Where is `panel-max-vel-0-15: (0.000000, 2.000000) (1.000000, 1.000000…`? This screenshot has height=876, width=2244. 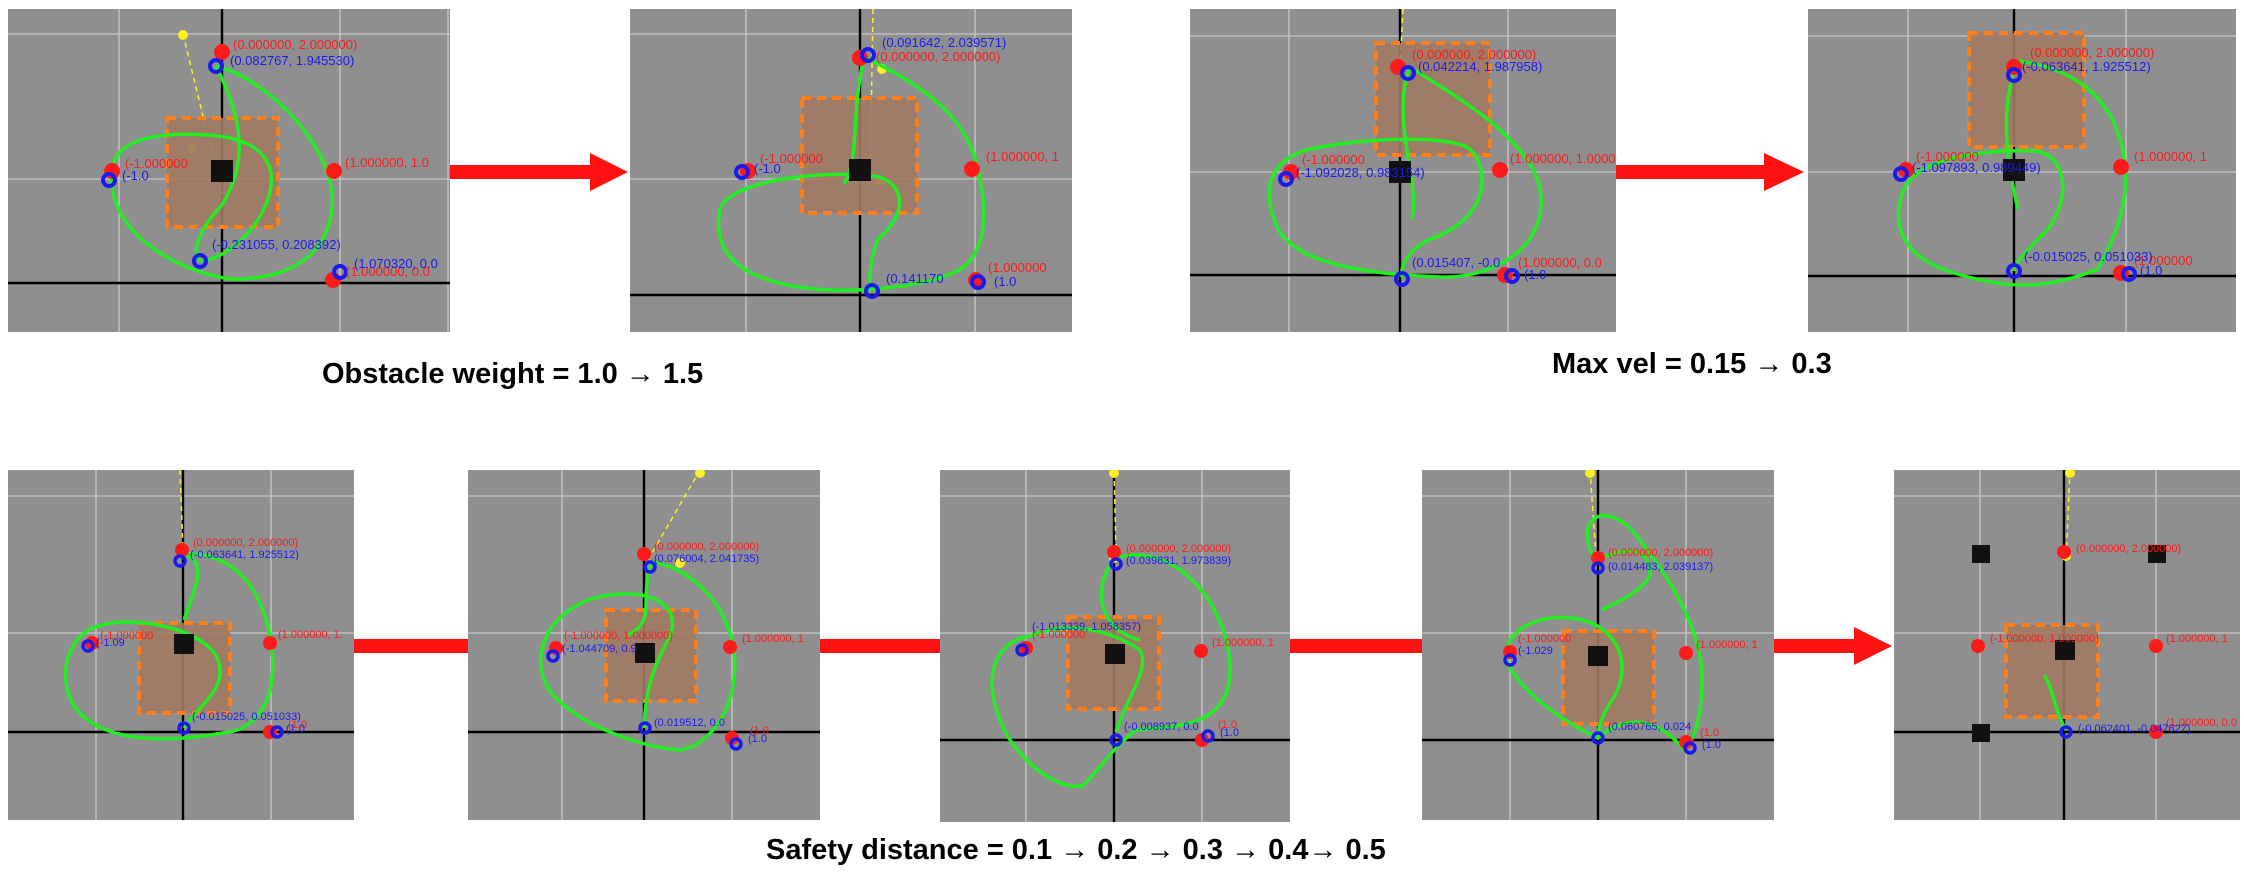 panel-max-vel-0-15: (0.000000, 2.000000) (1.000000, 1.000000… is located at coordinates (1403, 170).